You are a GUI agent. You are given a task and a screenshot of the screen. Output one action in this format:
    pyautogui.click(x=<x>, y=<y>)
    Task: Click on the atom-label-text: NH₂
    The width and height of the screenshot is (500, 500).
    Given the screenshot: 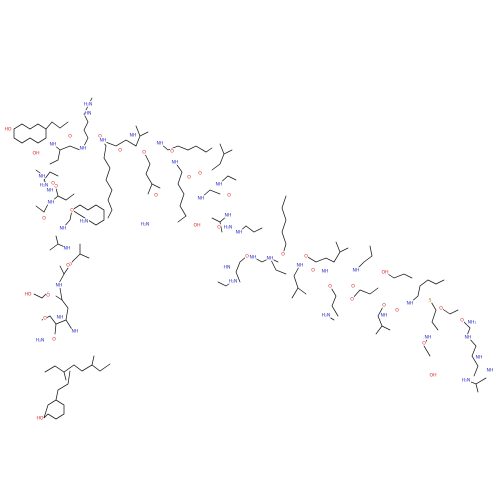 What is the action you would take?
    pyautogui.click(x=472, y=323)
    